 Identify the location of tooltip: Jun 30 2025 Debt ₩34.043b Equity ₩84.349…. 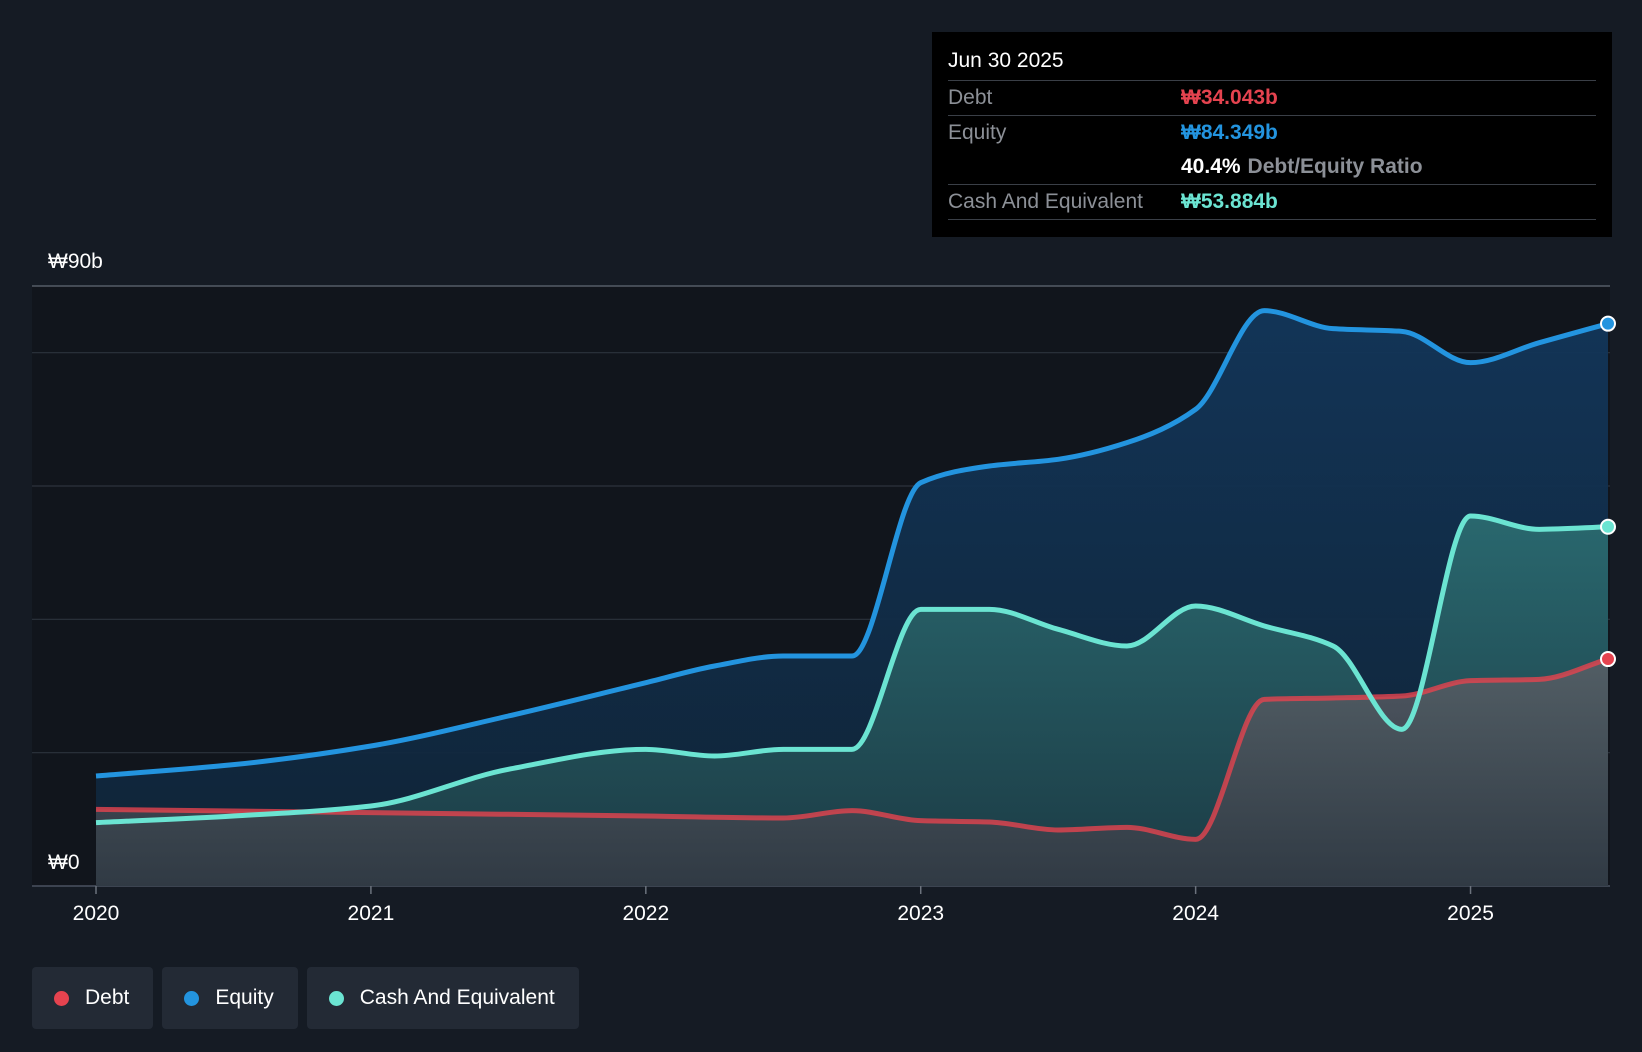
(1272, 134).